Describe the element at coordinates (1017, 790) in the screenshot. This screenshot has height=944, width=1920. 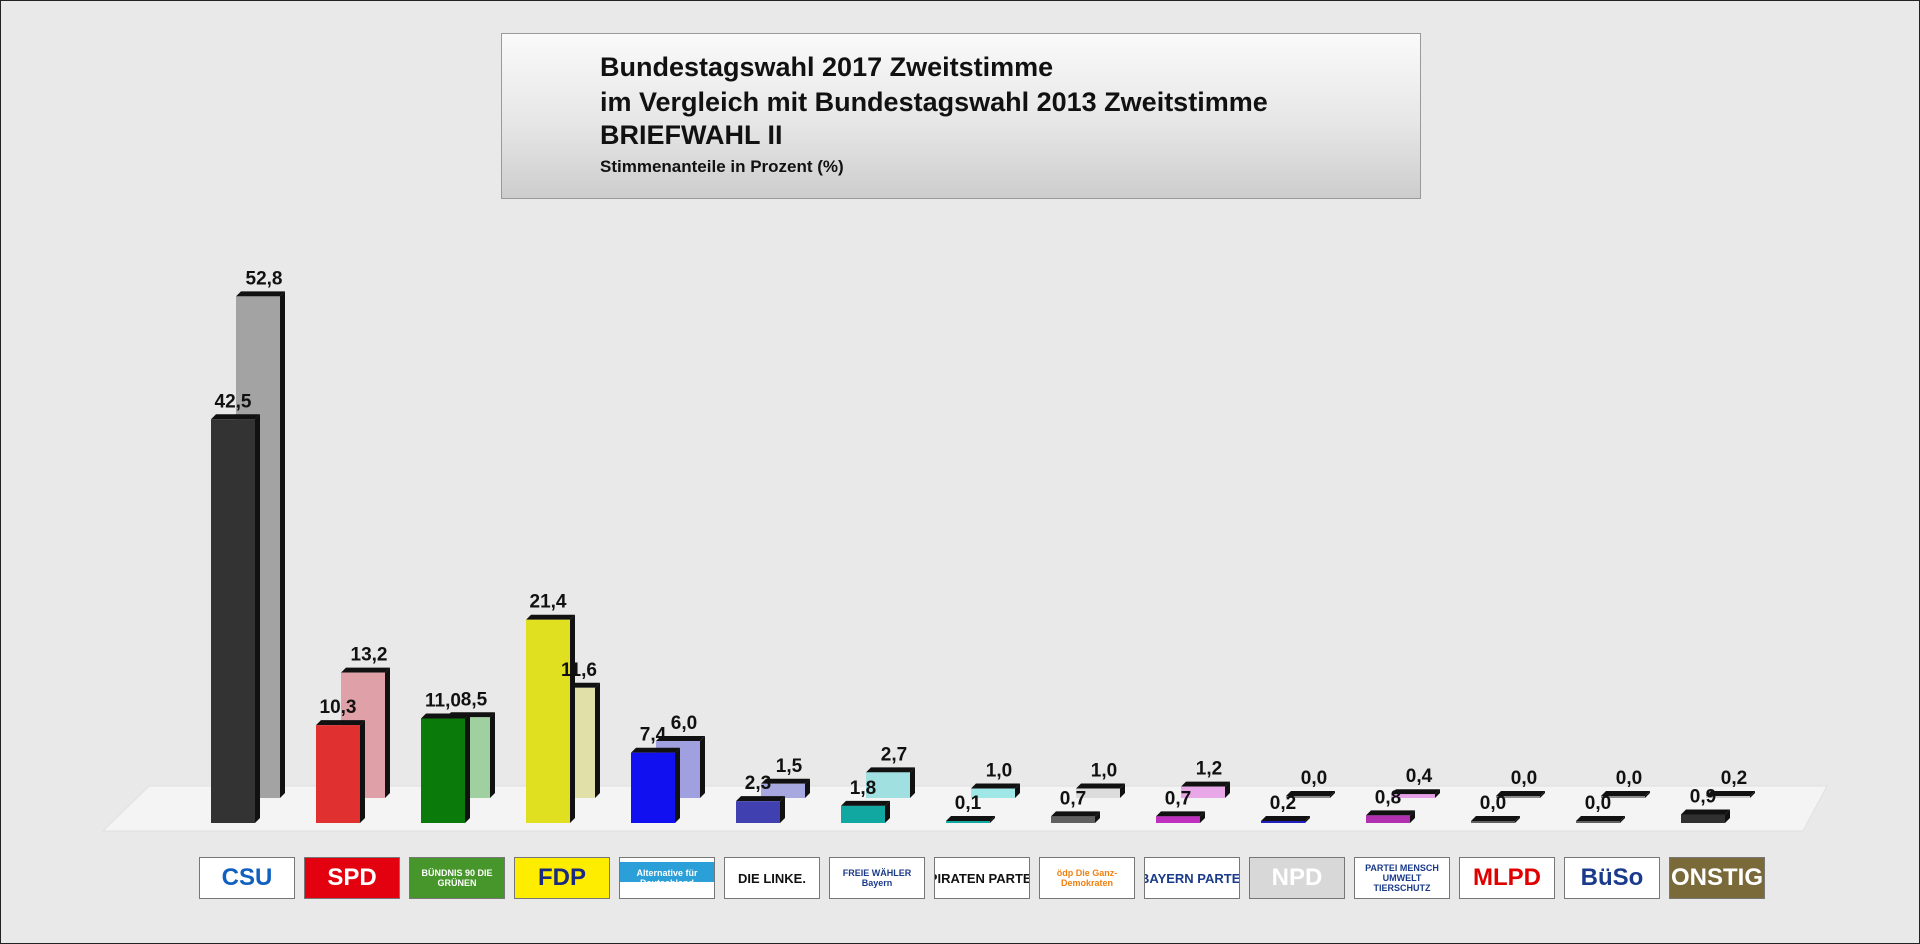
I see `bar-2013-7-side` at that location.